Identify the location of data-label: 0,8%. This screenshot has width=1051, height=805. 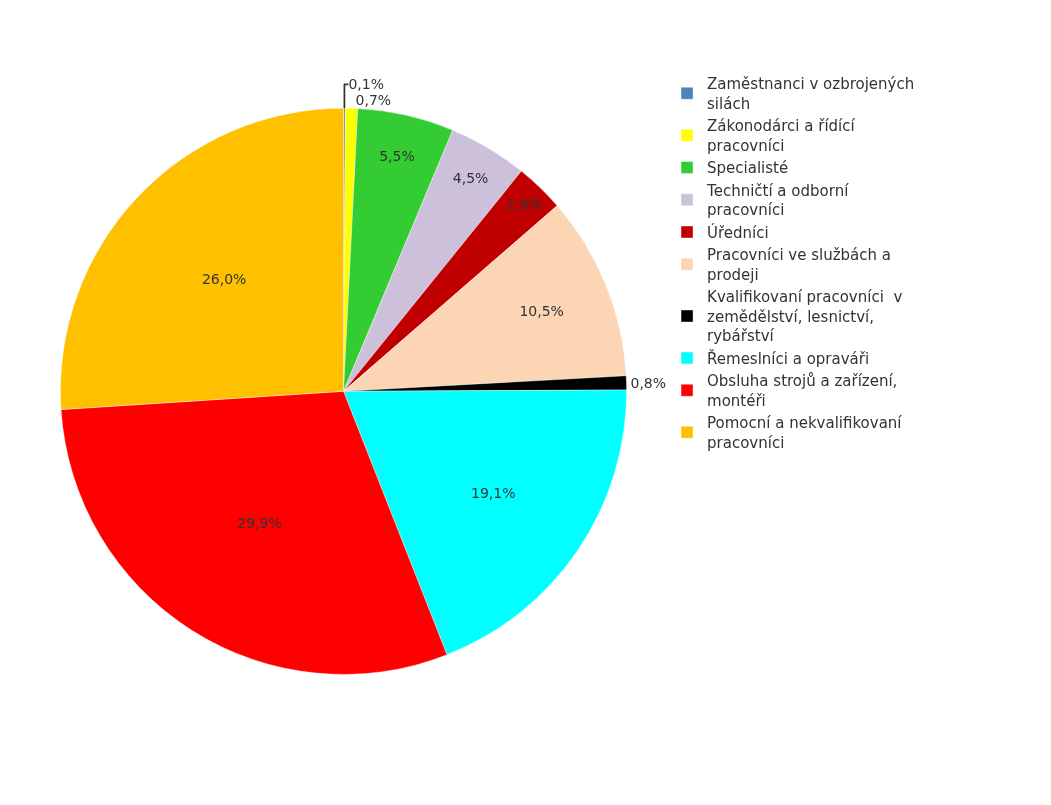
(648, 382).